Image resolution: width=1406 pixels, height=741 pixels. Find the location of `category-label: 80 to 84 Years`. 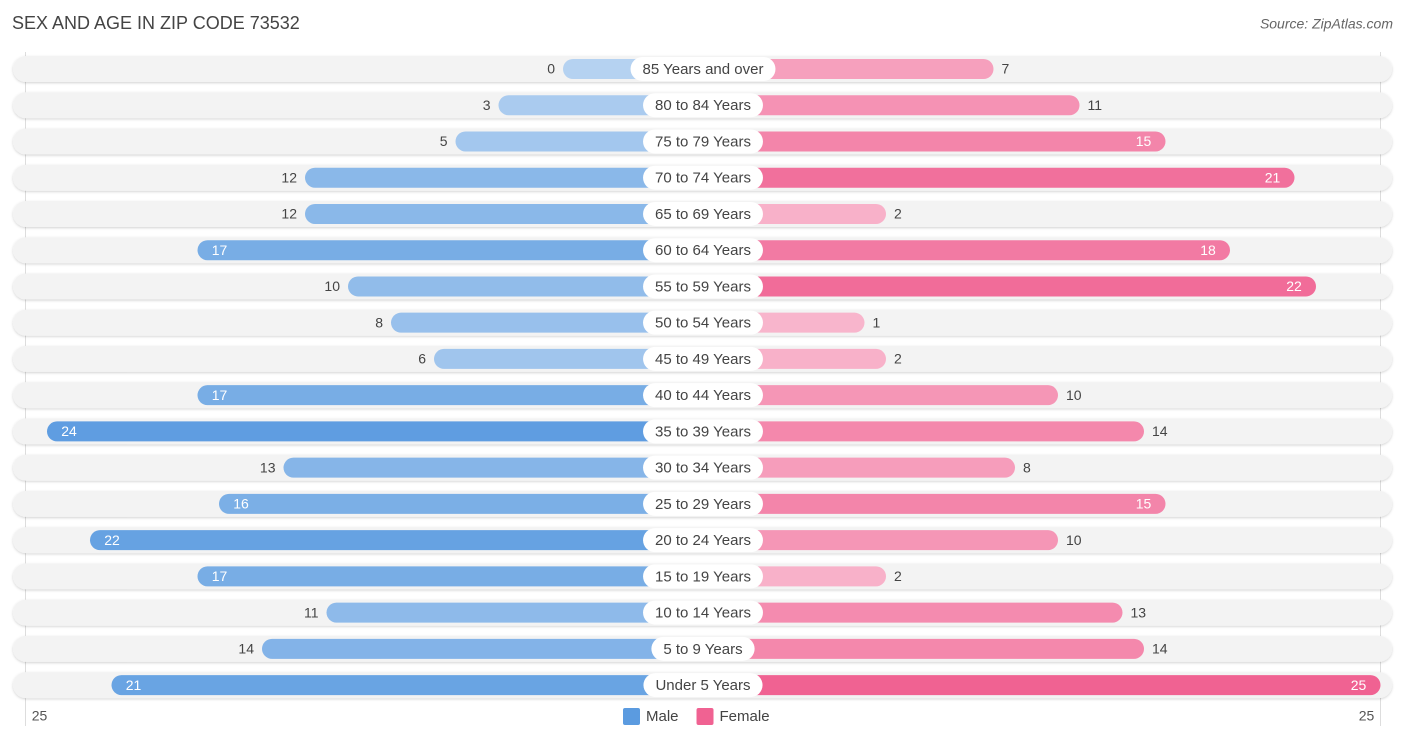

category-label: 80 to 84 Years is located at coordinates (703, 105).